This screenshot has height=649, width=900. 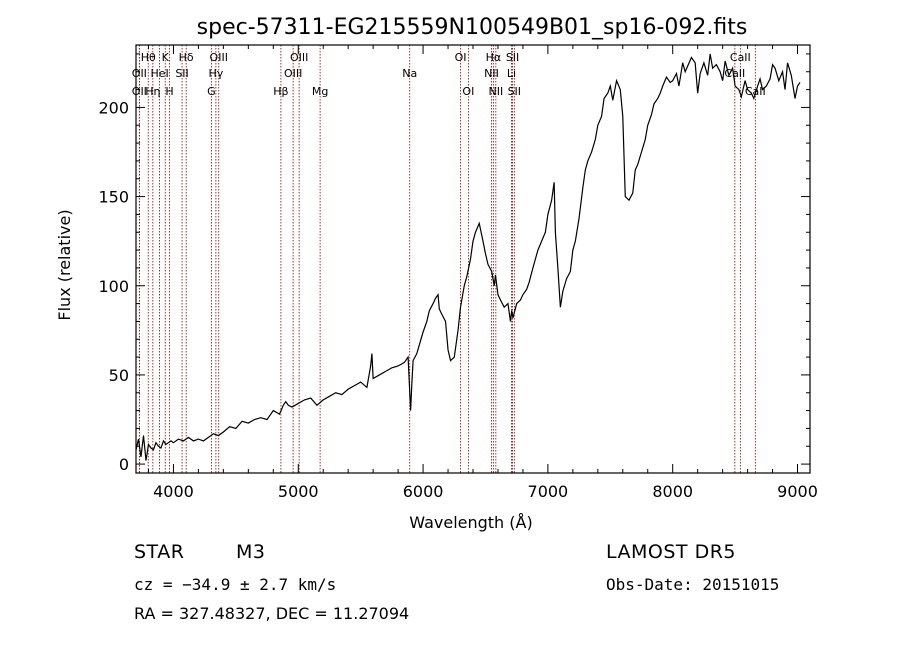 What do you see at coordinates (548, 491) in the screenshot?
I see `x-tick-label: 7000` at bounding box center [548, 491].